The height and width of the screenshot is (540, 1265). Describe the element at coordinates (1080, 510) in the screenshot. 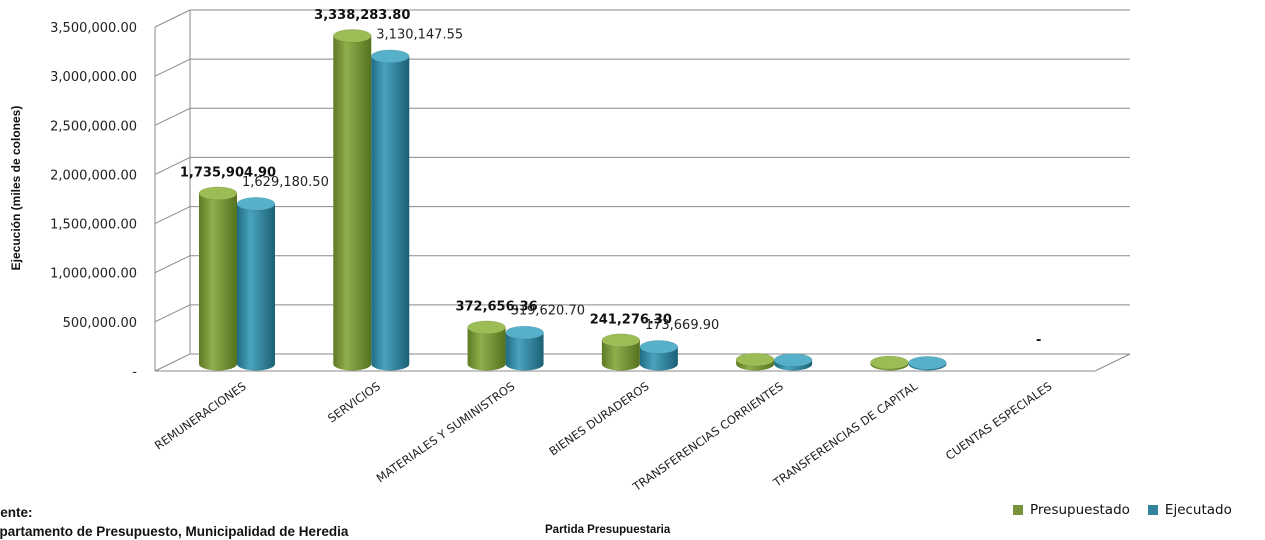

I see `legend-label-presupuestado: Presupuestado` at that location.